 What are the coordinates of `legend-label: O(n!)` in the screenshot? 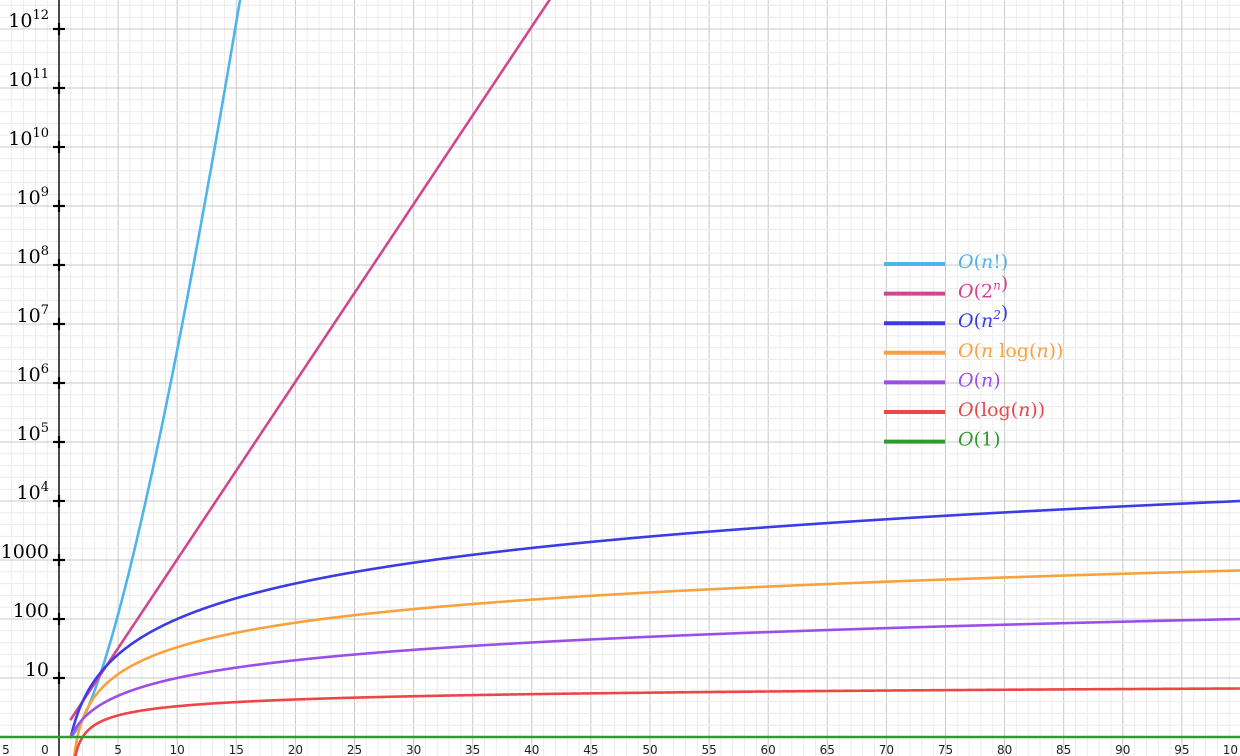 It's located at (983, 262).